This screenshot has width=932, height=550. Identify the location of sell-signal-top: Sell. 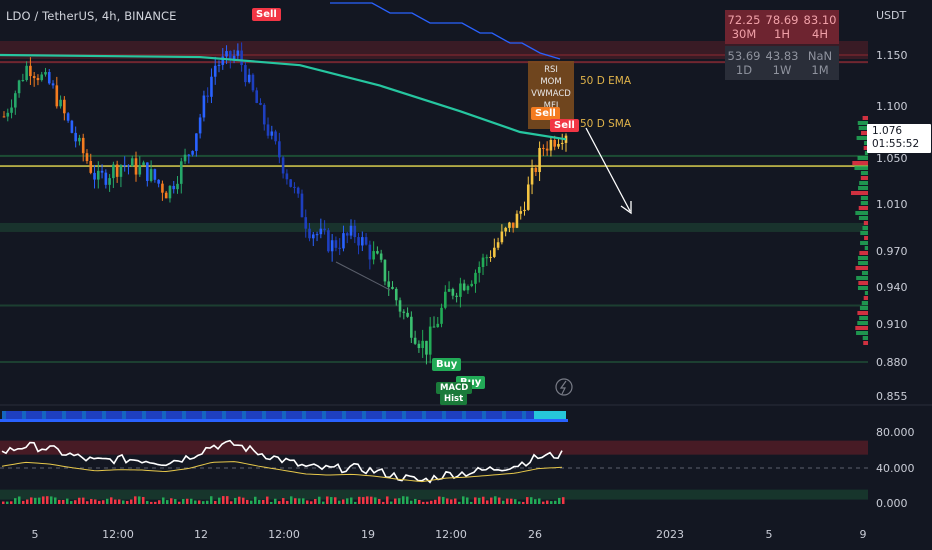
(266, 14).